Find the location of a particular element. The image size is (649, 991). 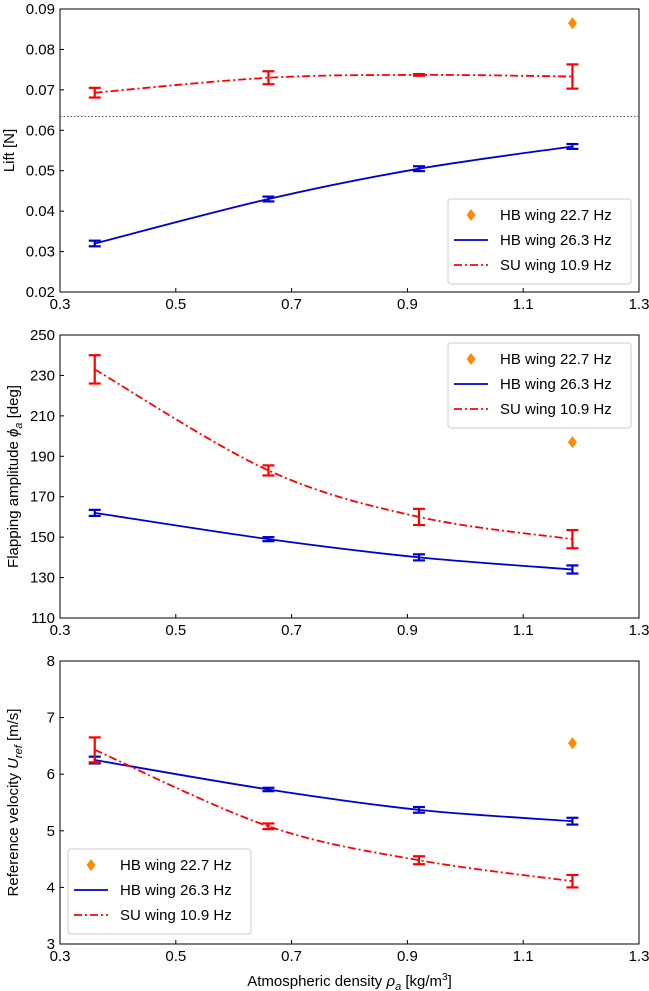

y-tick-label: 130 is located at coordinates (42, 578).